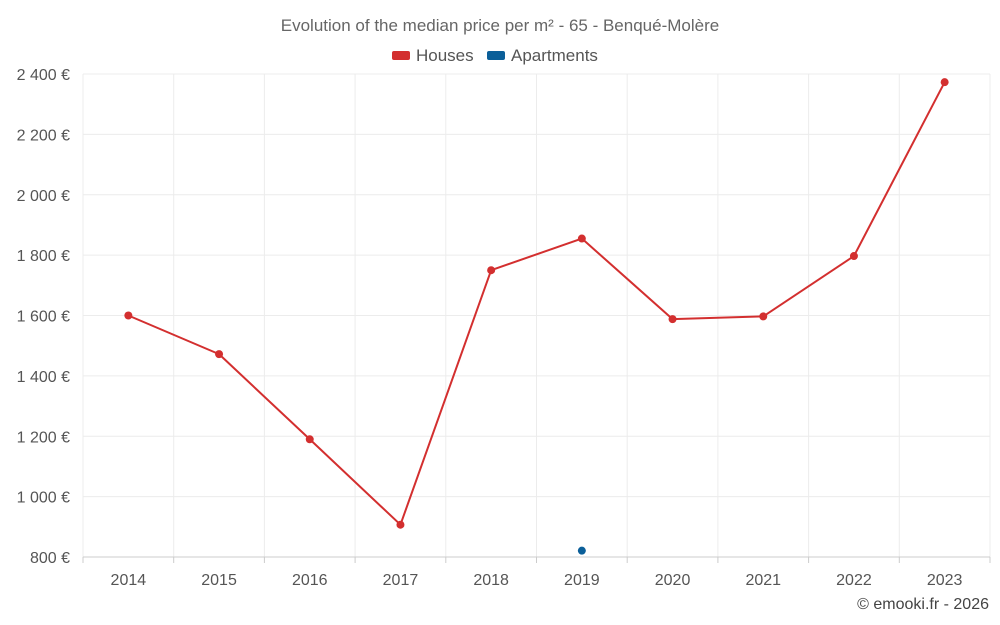 The image size is (1000, 625). Describe the element at coordinates (128, 315) in the screenshot. I see `data-point-houses-2014` at that location.